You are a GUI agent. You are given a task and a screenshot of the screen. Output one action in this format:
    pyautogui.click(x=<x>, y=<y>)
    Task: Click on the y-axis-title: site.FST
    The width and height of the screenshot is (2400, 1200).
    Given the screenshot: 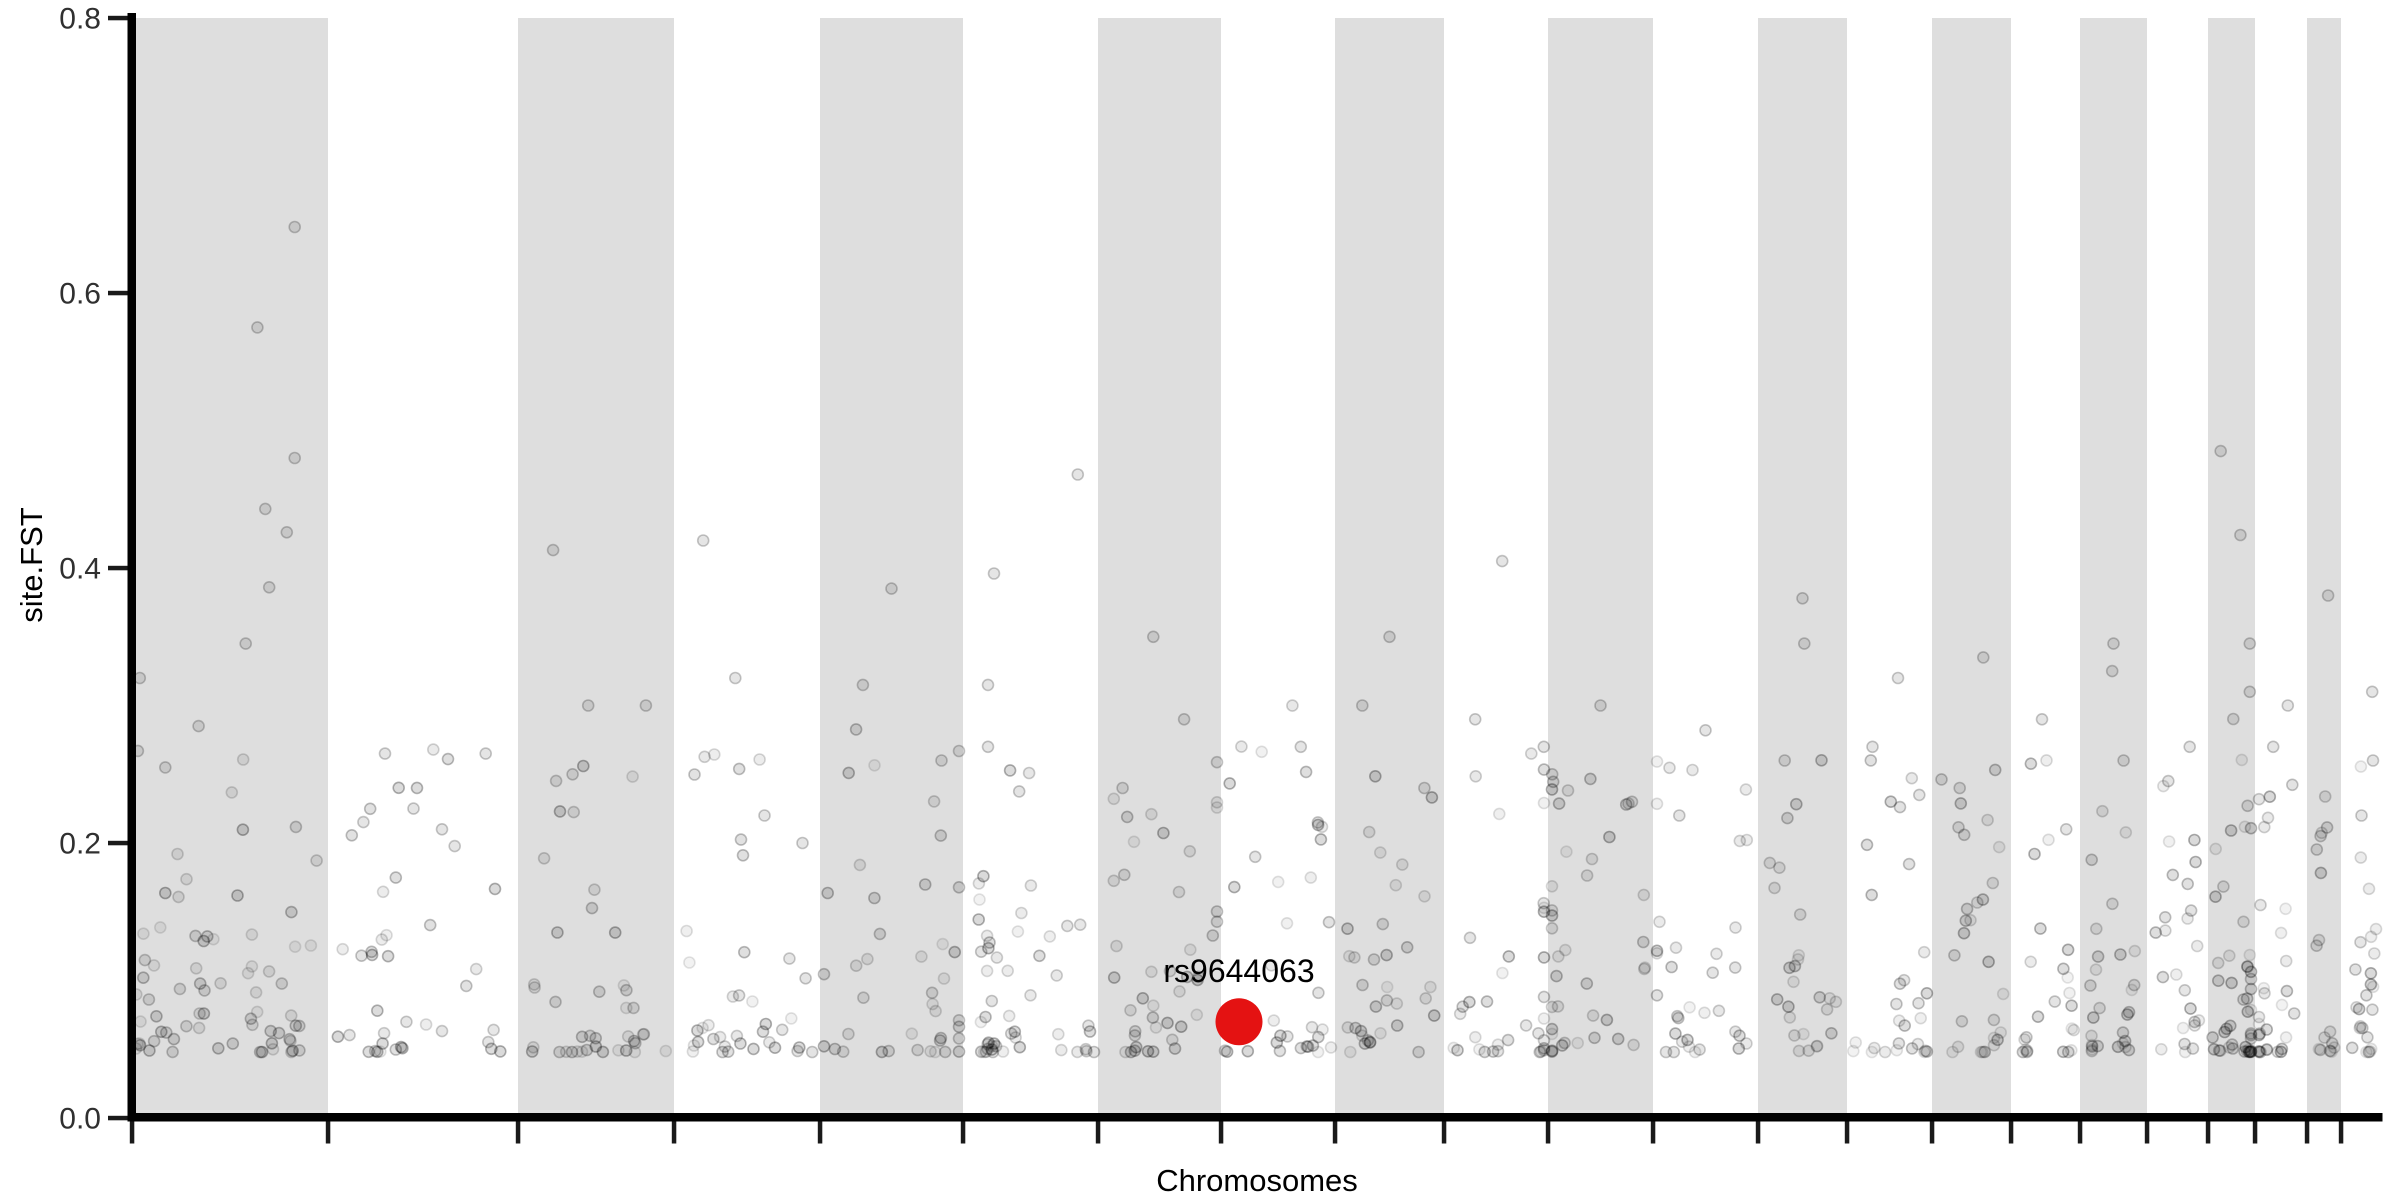 What is the action you would take?
    pyautogui.click(x=31, y=564)
    